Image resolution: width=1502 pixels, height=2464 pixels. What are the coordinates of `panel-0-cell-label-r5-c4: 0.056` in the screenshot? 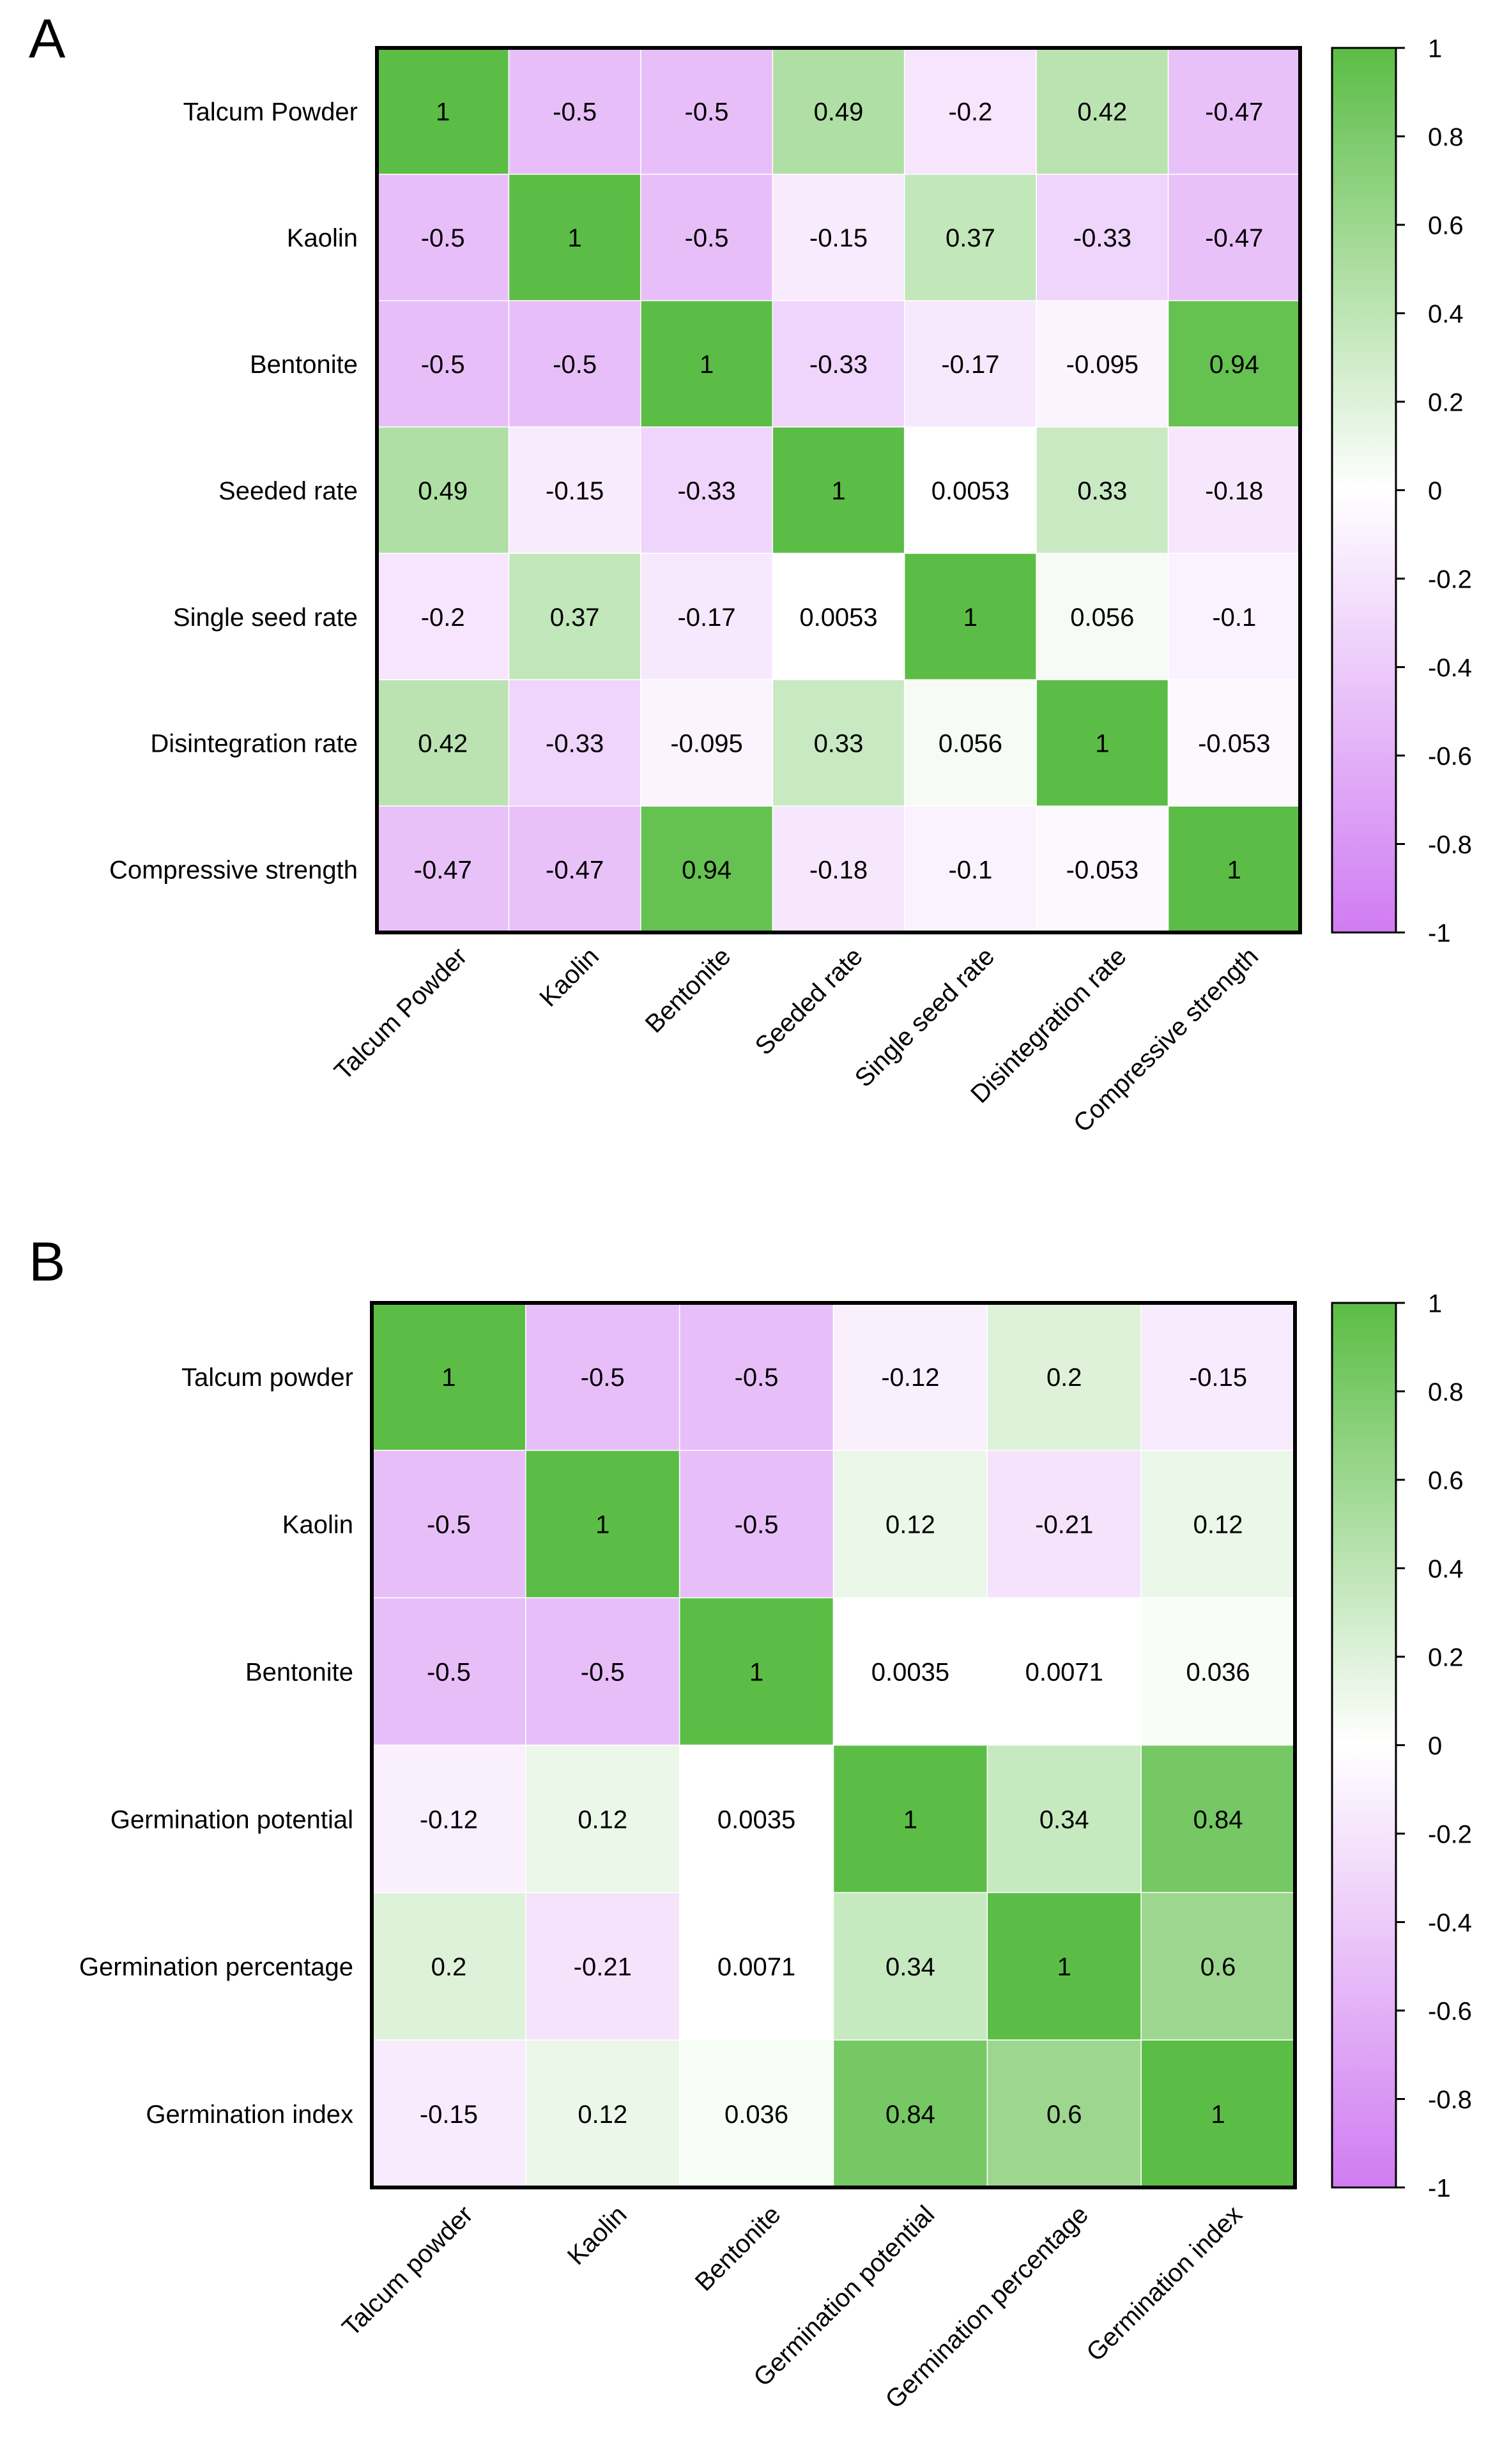 It's located at (971, 744).